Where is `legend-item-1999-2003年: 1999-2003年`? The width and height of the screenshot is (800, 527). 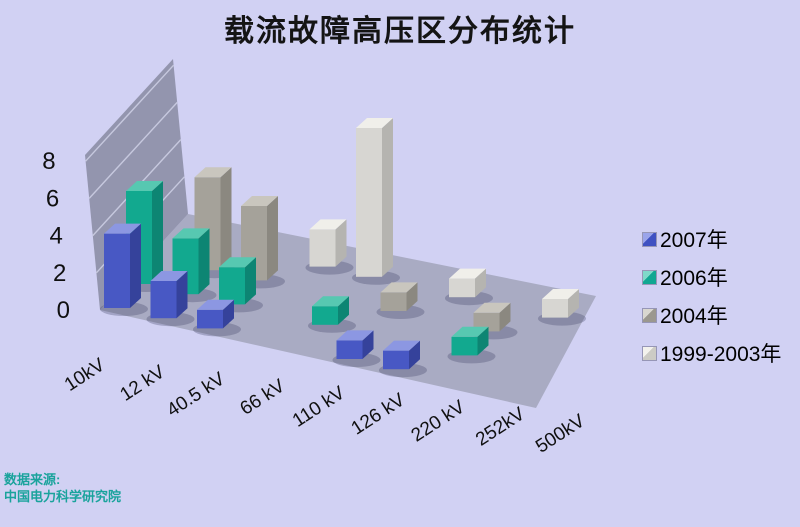 legend-item-1999-2003年: 1999-2003年 is located at coordinates (711, 354).